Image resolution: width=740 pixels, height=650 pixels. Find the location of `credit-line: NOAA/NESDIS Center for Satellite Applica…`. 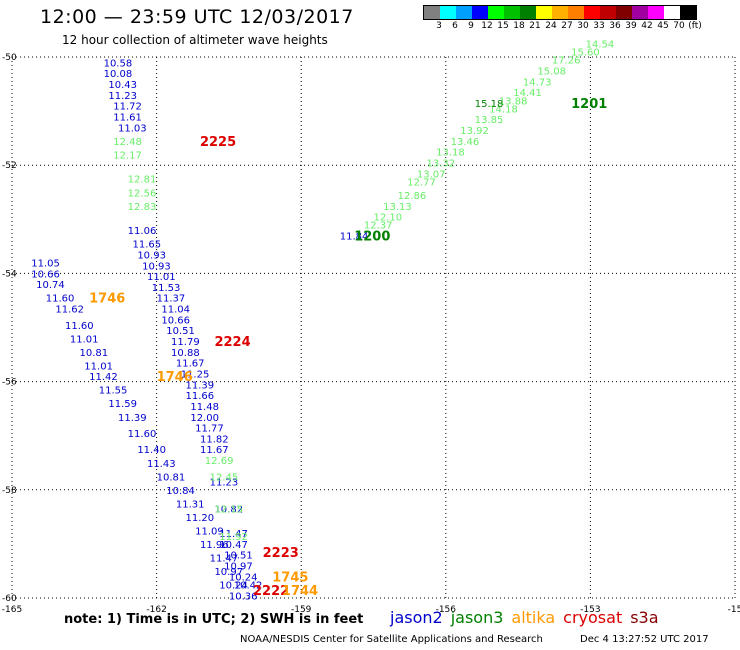

credit-line: NOAA/NESDIS Center for Satellite Applica… is located at coordinates (391, 639).